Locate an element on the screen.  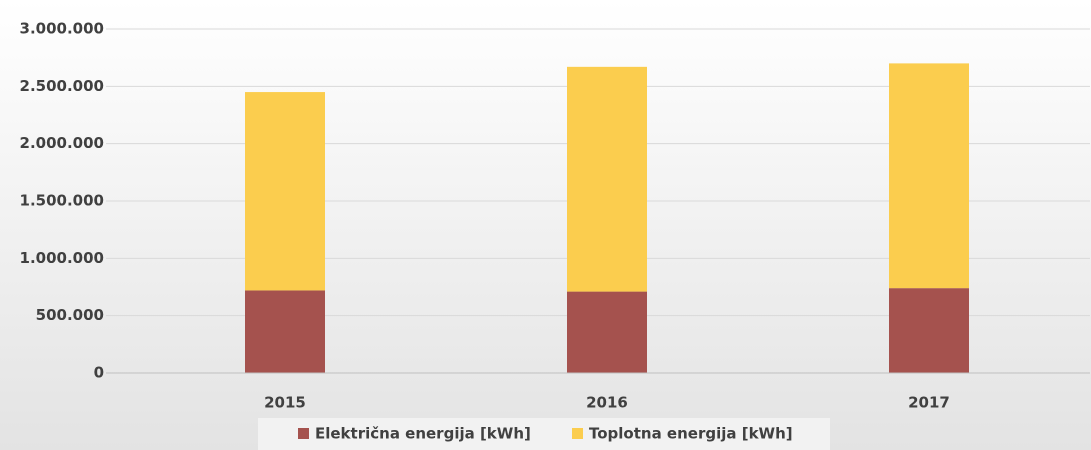
legend-label: Toplotna energija [kWh] is located at coordinates (691, 434).